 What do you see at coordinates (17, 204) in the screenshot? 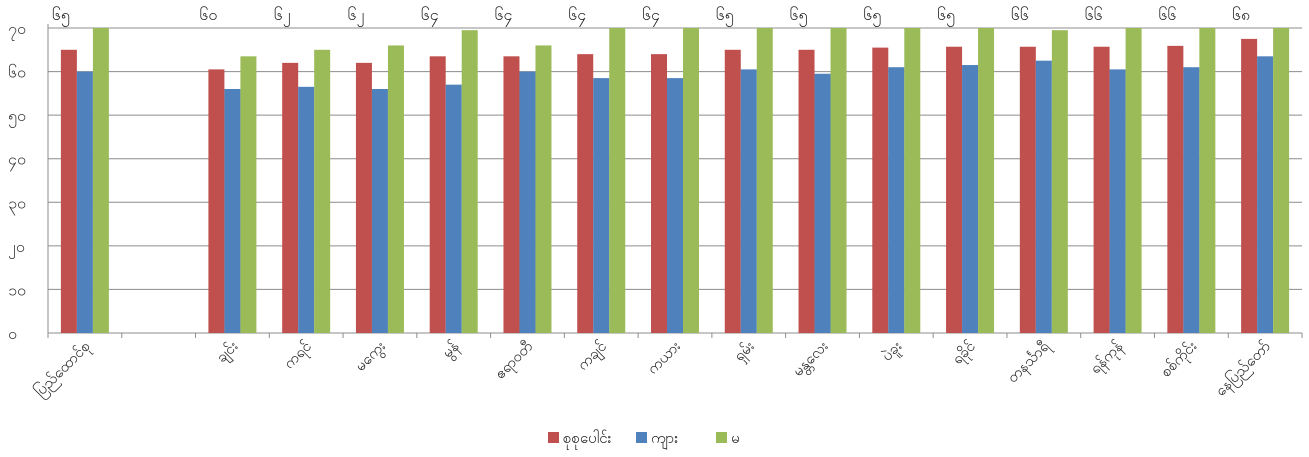
I see `y-tick-label: ၃၀` at bounding box center [17, 204].